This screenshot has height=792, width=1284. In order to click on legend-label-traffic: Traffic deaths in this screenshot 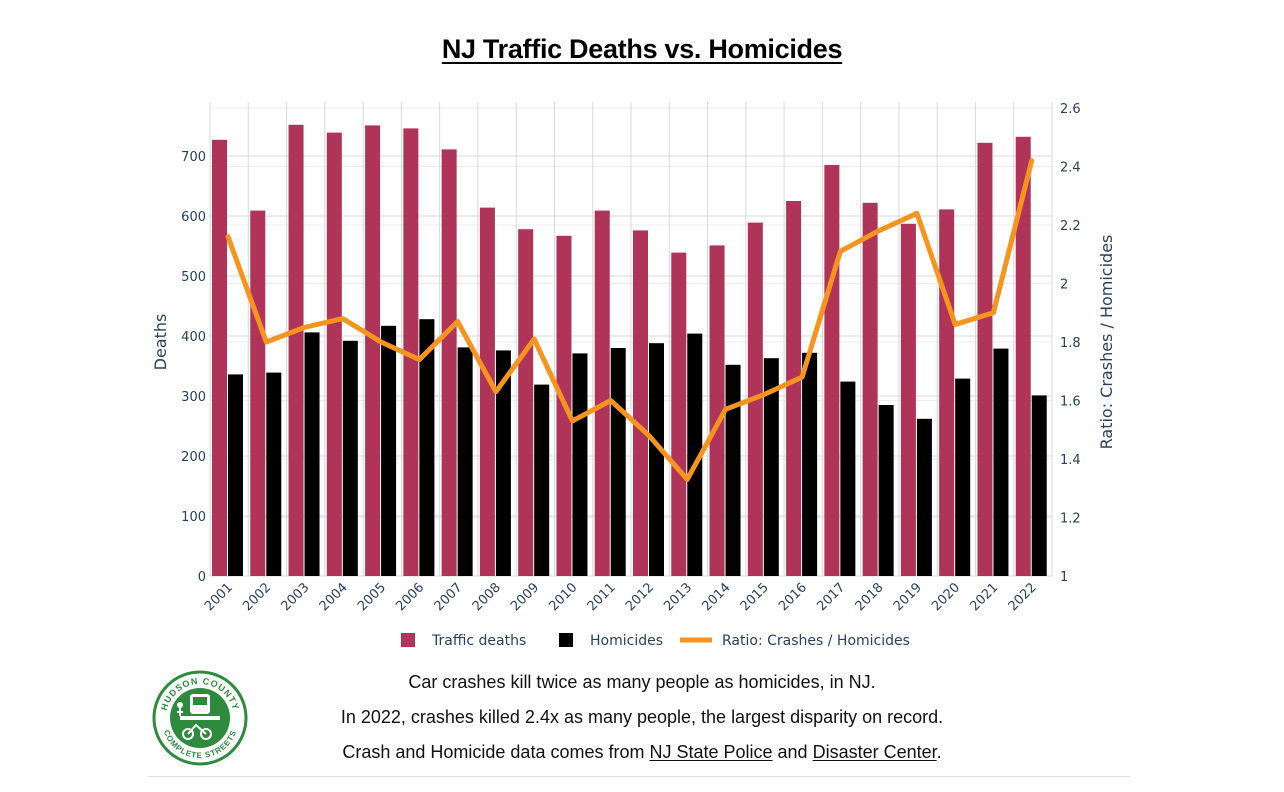, I will do `click(478, 641)`.